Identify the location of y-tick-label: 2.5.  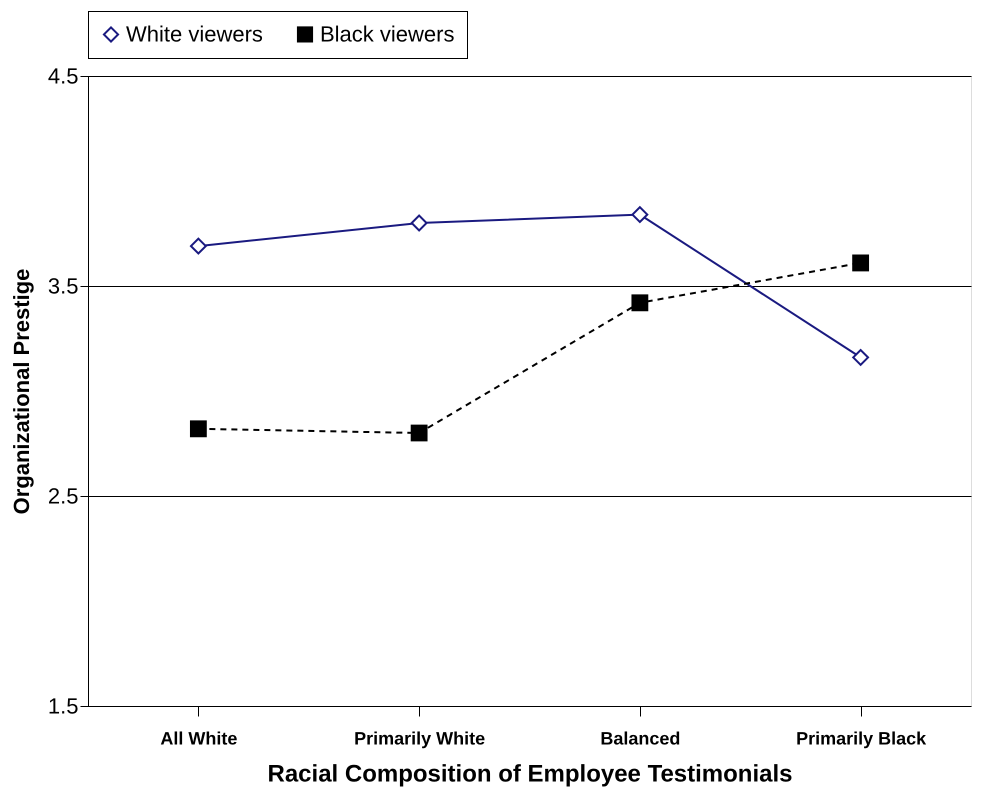
(63, 496).